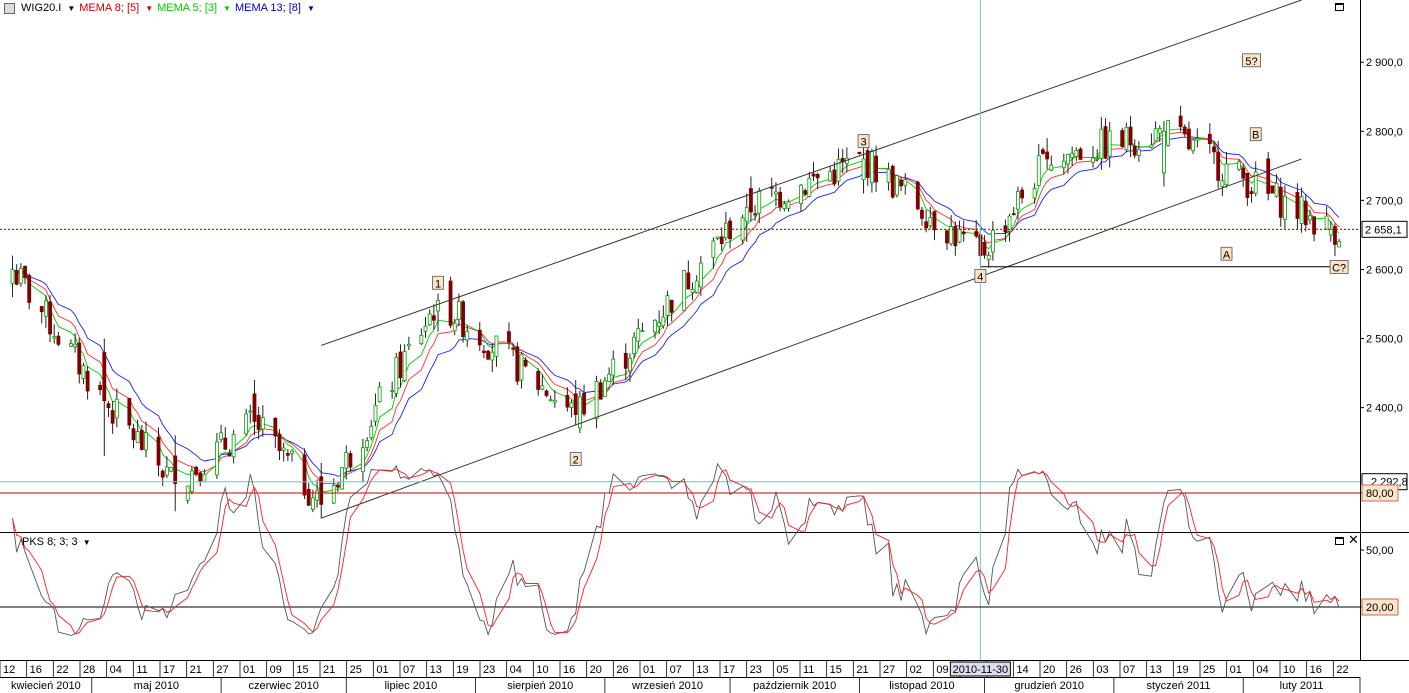 This screenshot has height=693, width=1409. I want to click on mema8-dropdown-icon: ▼, so click(149, 8).